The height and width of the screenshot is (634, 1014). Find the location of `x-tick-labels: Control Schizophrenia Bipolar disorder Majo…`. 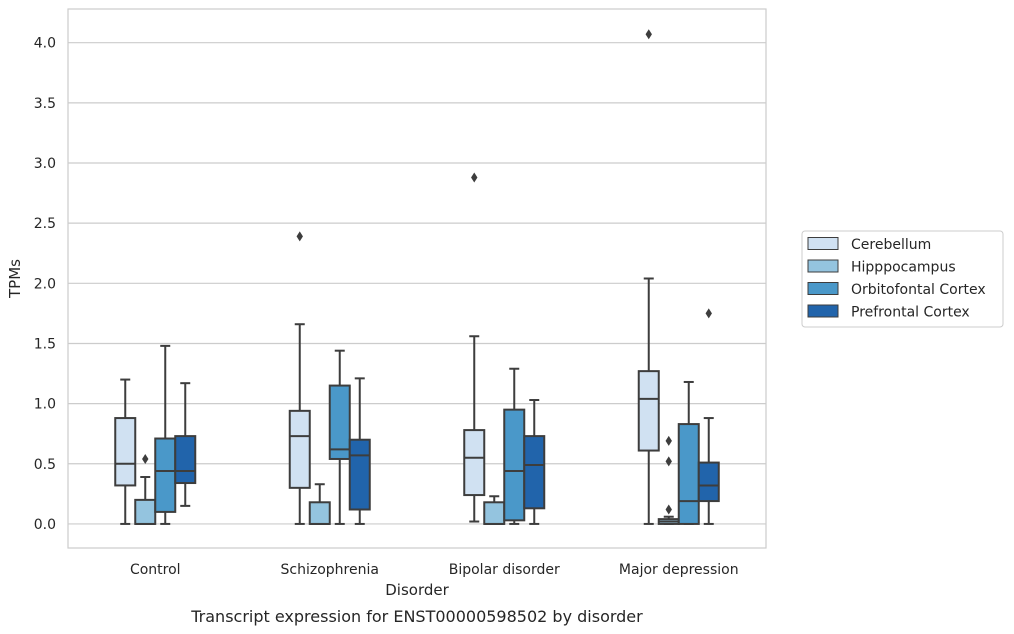

x-tick-labels: Control Schizophrenia Bipolar disorder Majo… is located at coordinates (434, 570).